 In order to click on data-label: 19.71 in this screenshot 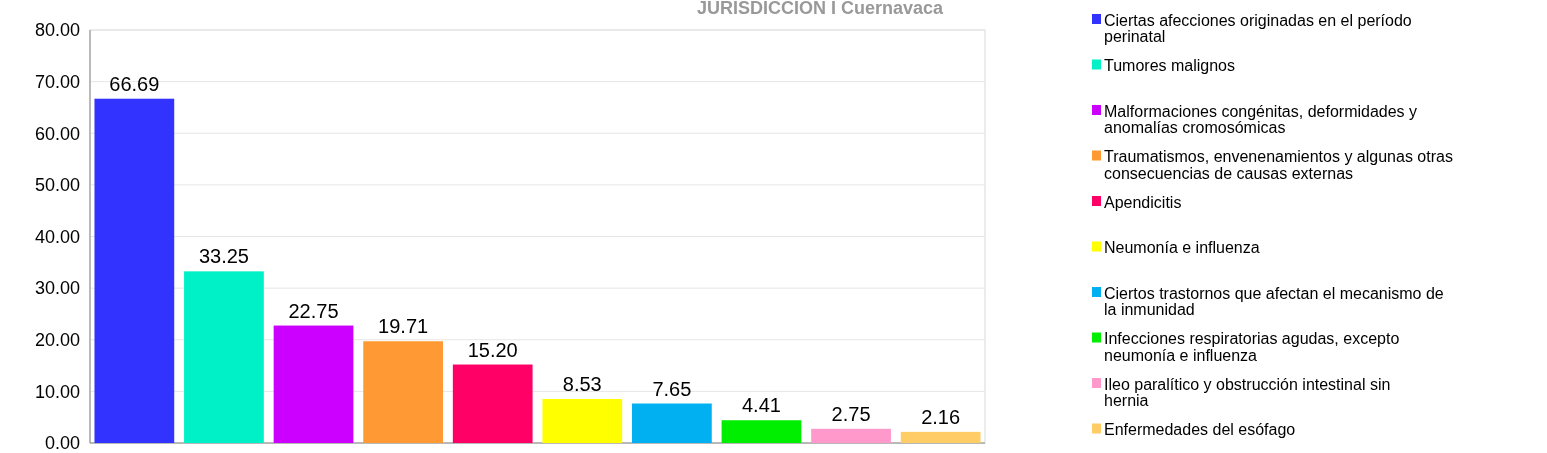, I will do `click(403, 326)`.